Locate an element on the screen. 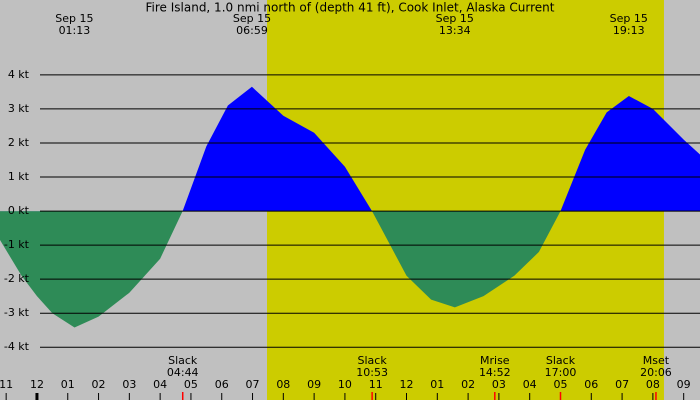 The width and height of the screenshot is (700, 400). event-time: 17:00 is located at coordinates (561, 372).